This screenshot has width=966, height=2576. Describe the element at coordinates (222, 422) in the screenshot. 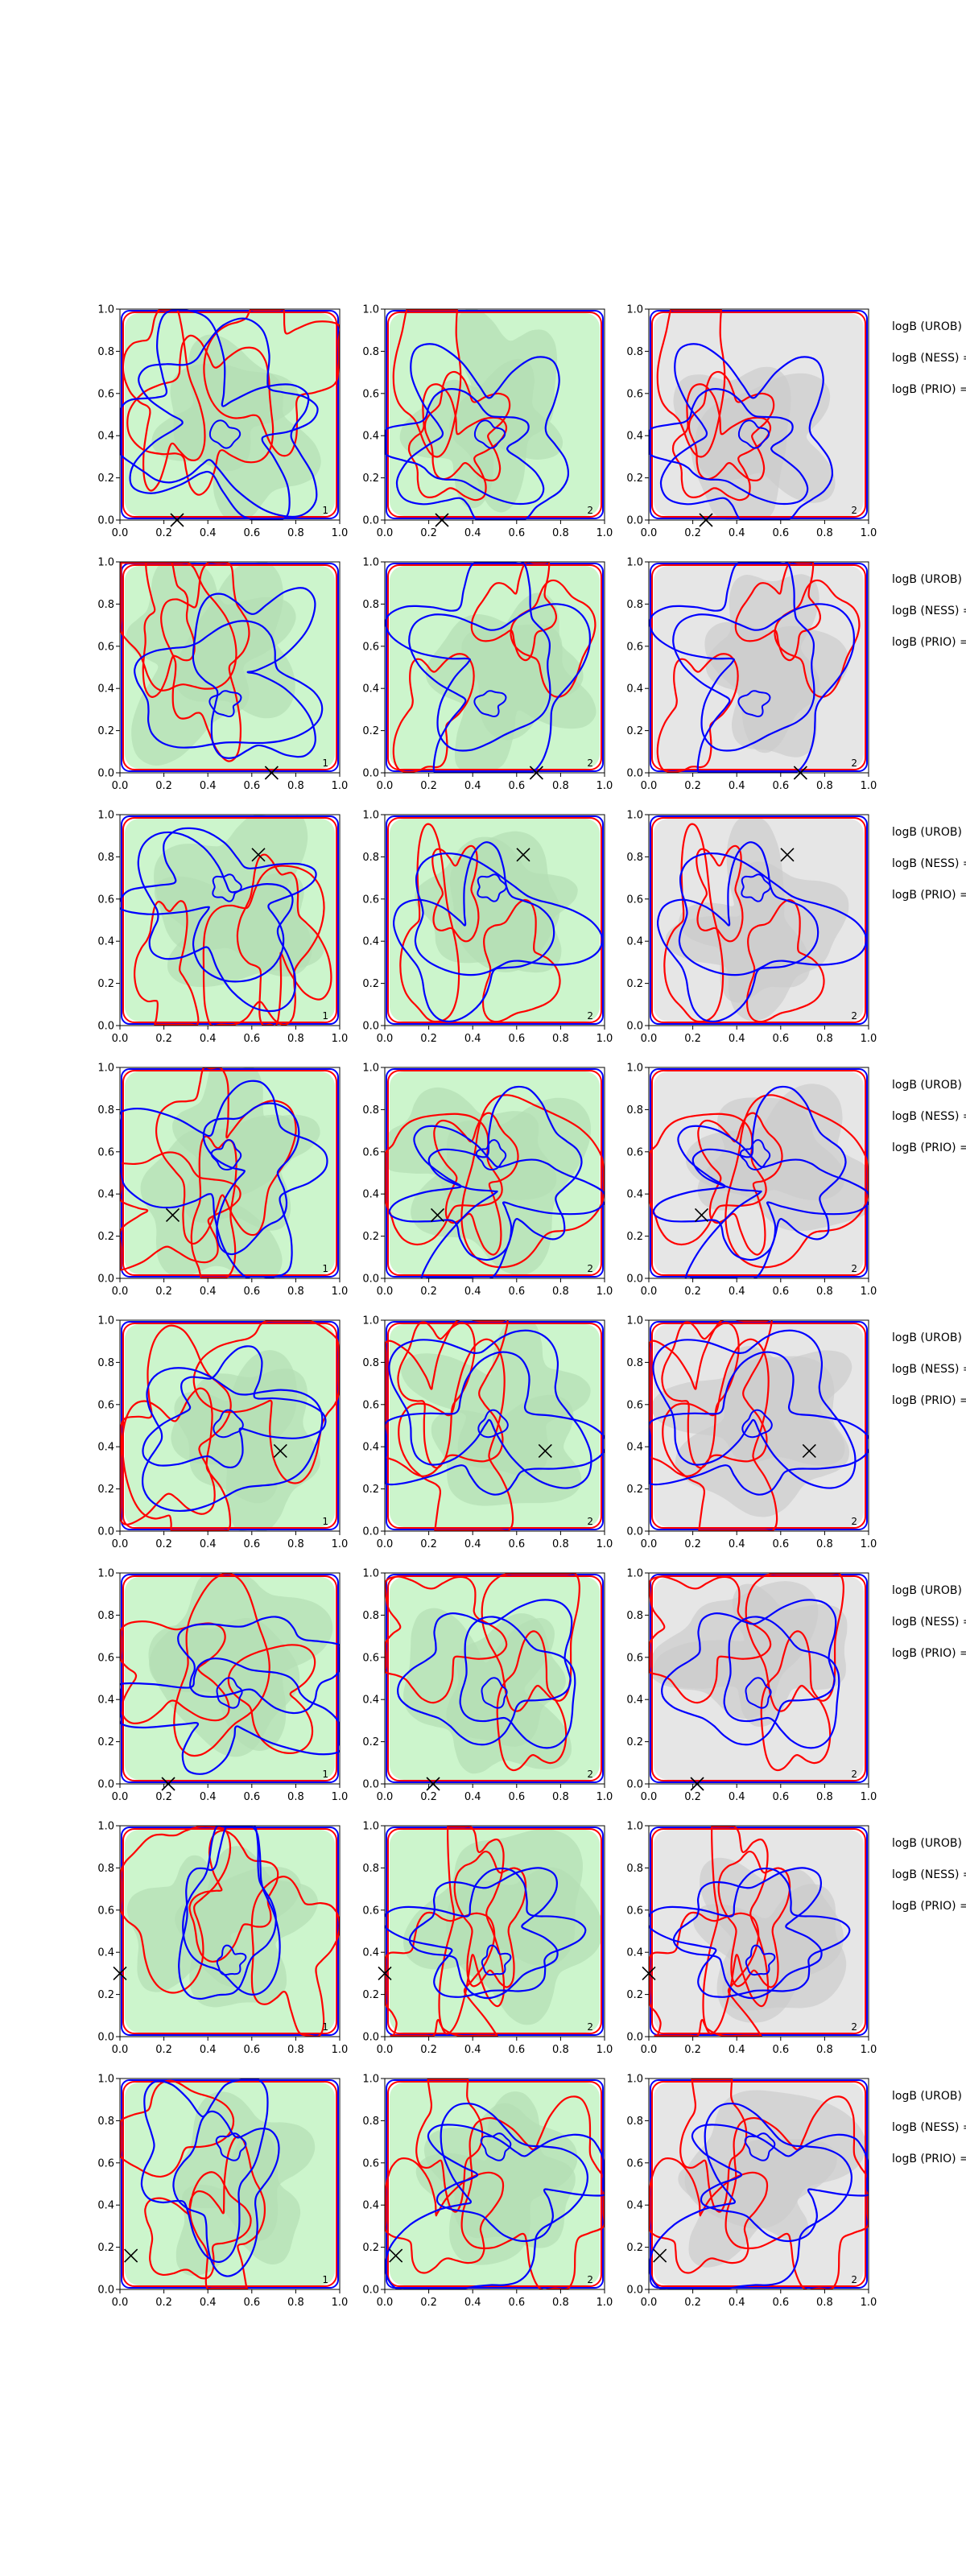

I see `panel-r1-c1: 1 0.0 0.2 0.4 0.6 0.8 1.0 0.0 0.2 0.4 0.6 0.8 1.0` at that location.